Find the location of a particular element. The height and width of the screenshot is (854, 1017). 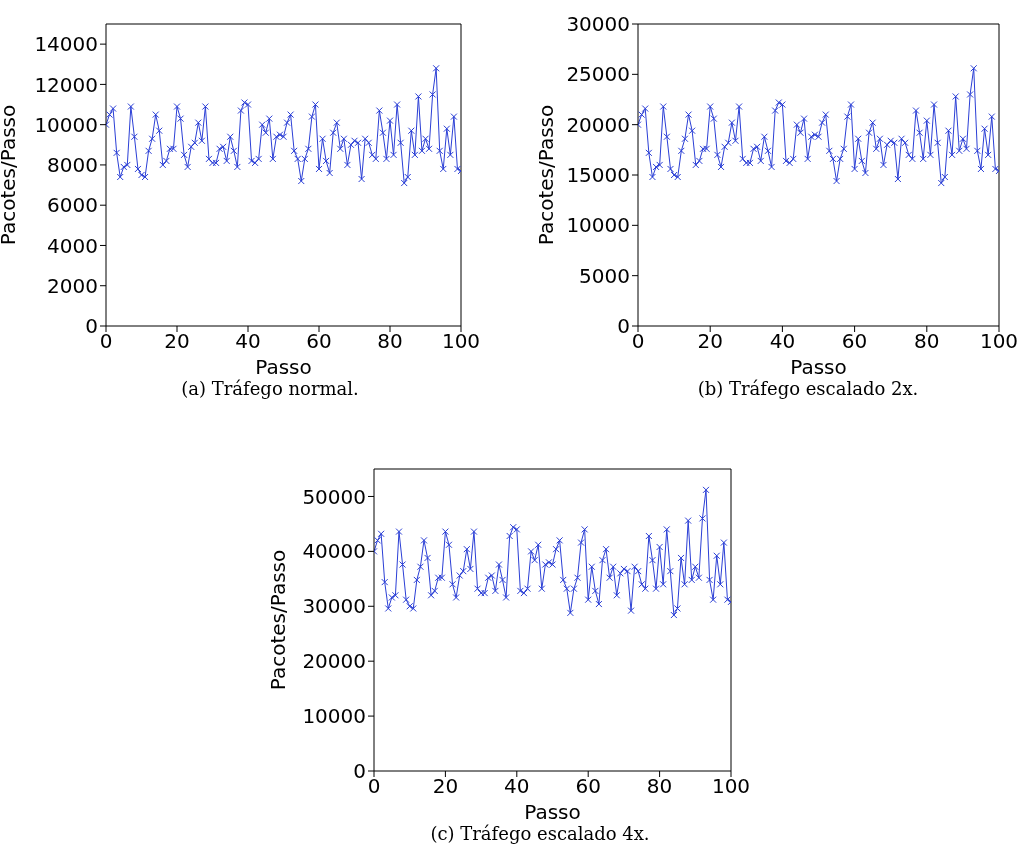

y-tick-label: 14000 is located at coordinates (66, 44).